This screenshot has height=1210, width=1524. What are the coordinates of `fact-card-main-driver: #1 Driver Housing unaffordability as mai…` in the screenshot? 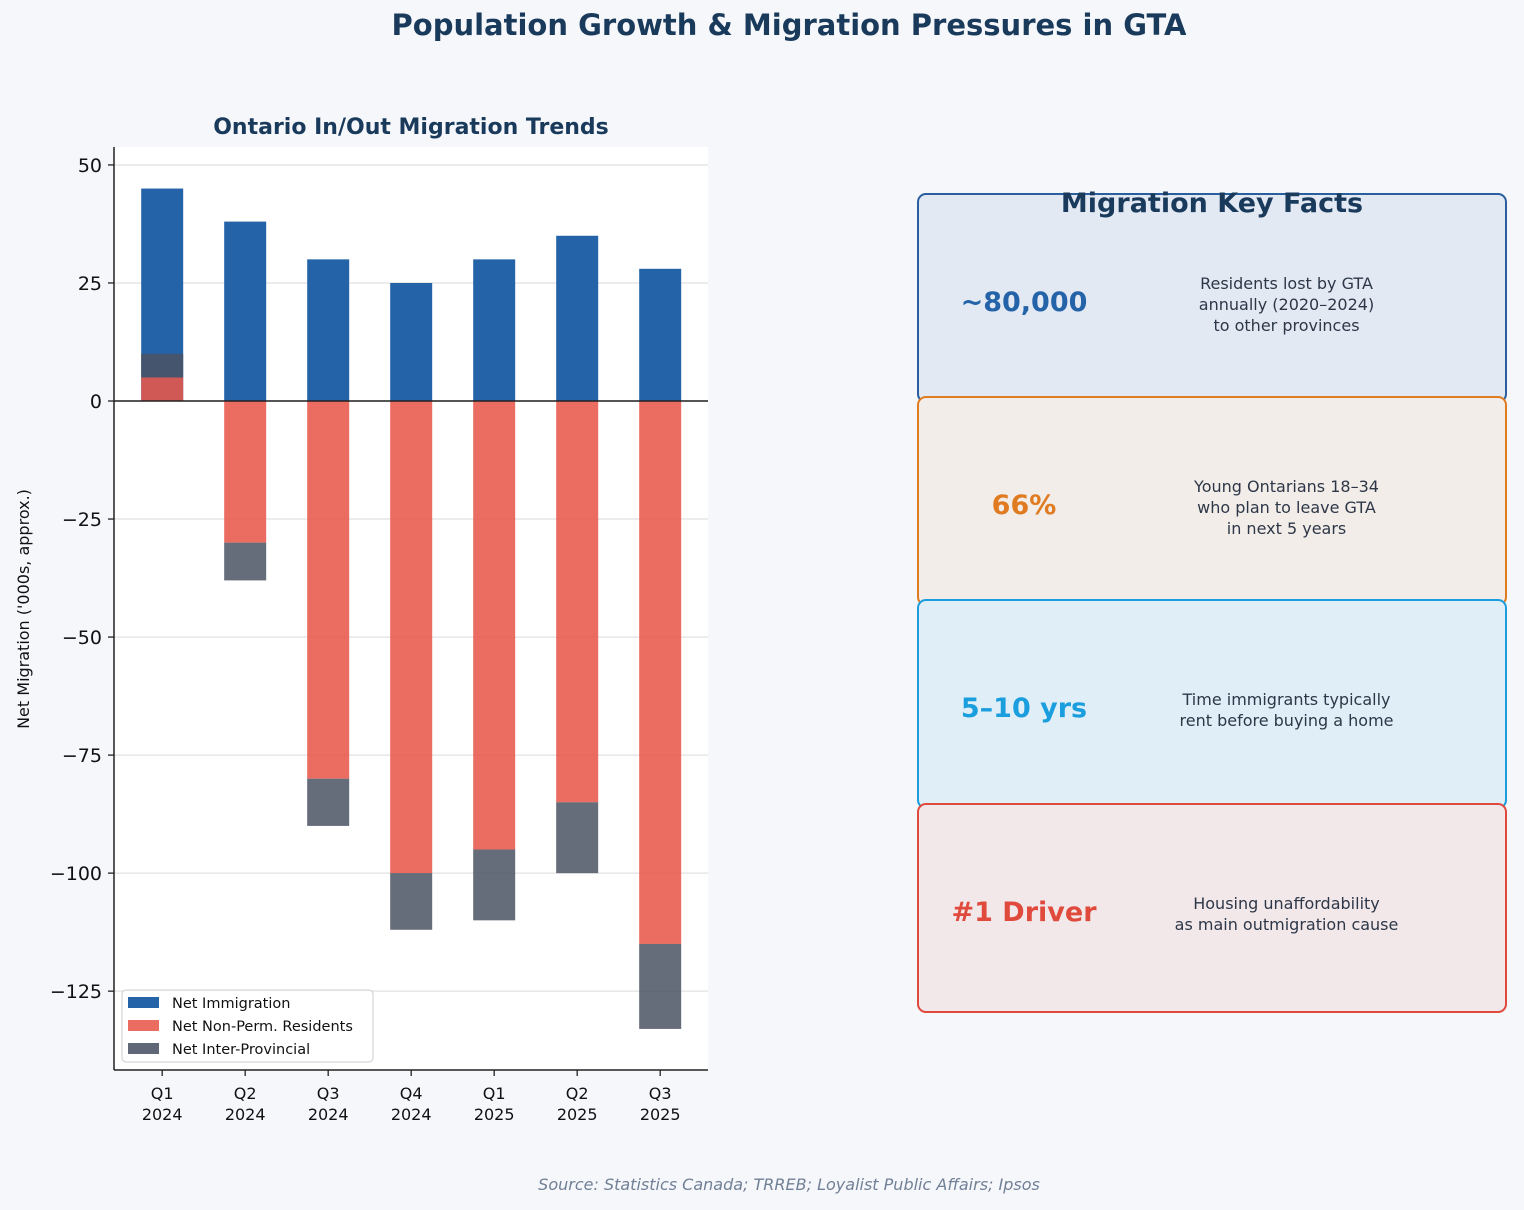 It's located at (1212, 908).